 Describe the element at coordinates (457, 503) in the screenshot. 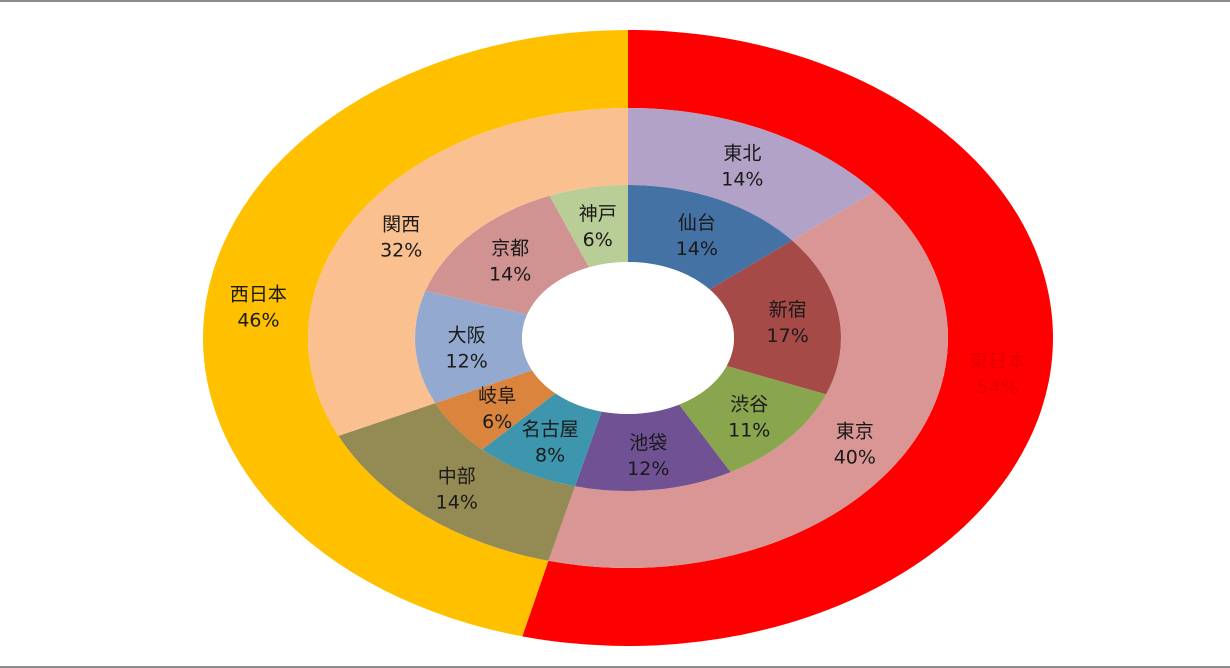

I see `slice-value-middle-2: 14%` at that location.